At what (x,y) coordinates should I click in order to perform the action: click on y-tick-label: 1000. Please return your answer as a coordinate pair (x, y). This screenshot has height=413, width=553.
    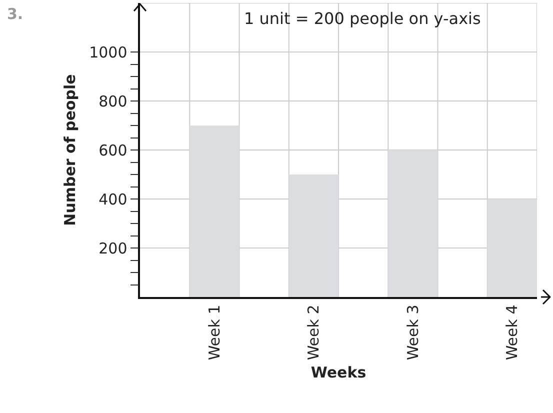
    Looking at the image, I should click on (108, 52).